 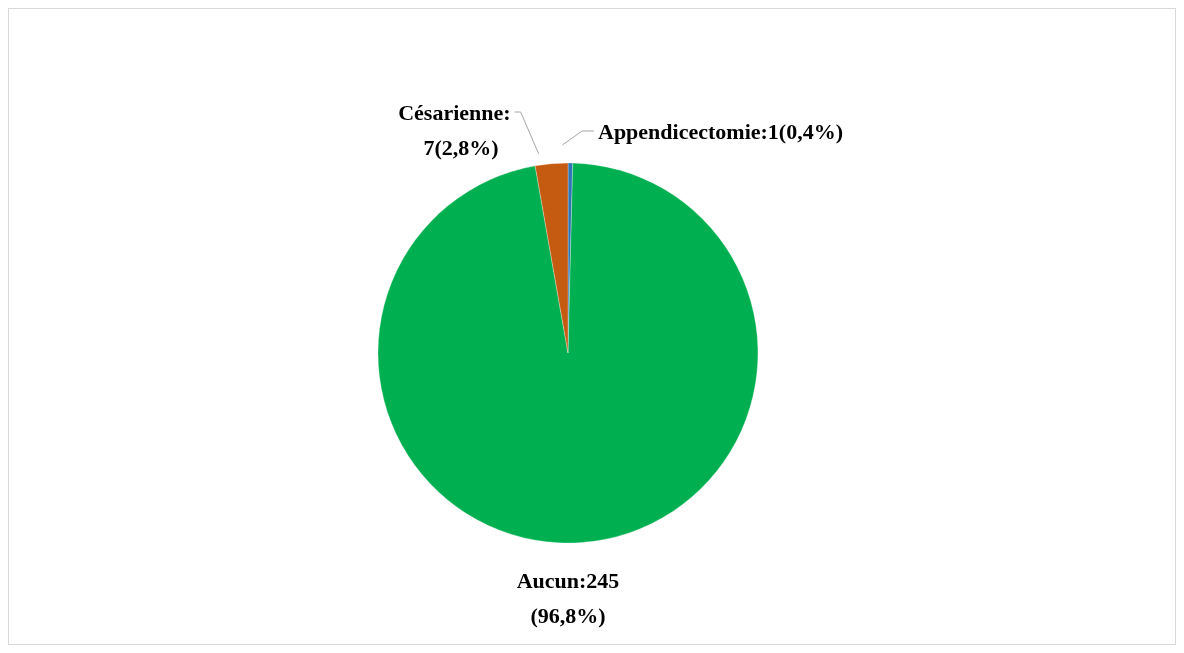 I want to click on slice-label: Aucun:245 (96,8%), so click(x=568, y=598).